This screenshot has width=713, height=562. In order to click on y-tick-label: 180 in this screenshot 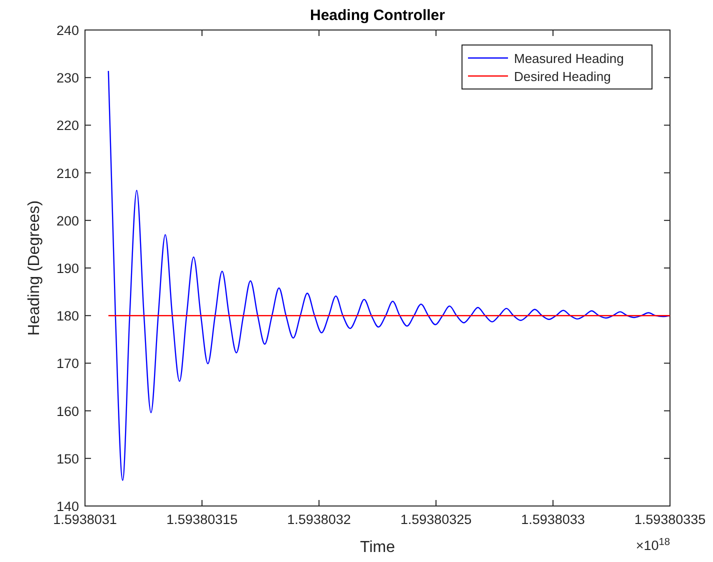, I will do `click(67, 316)`.